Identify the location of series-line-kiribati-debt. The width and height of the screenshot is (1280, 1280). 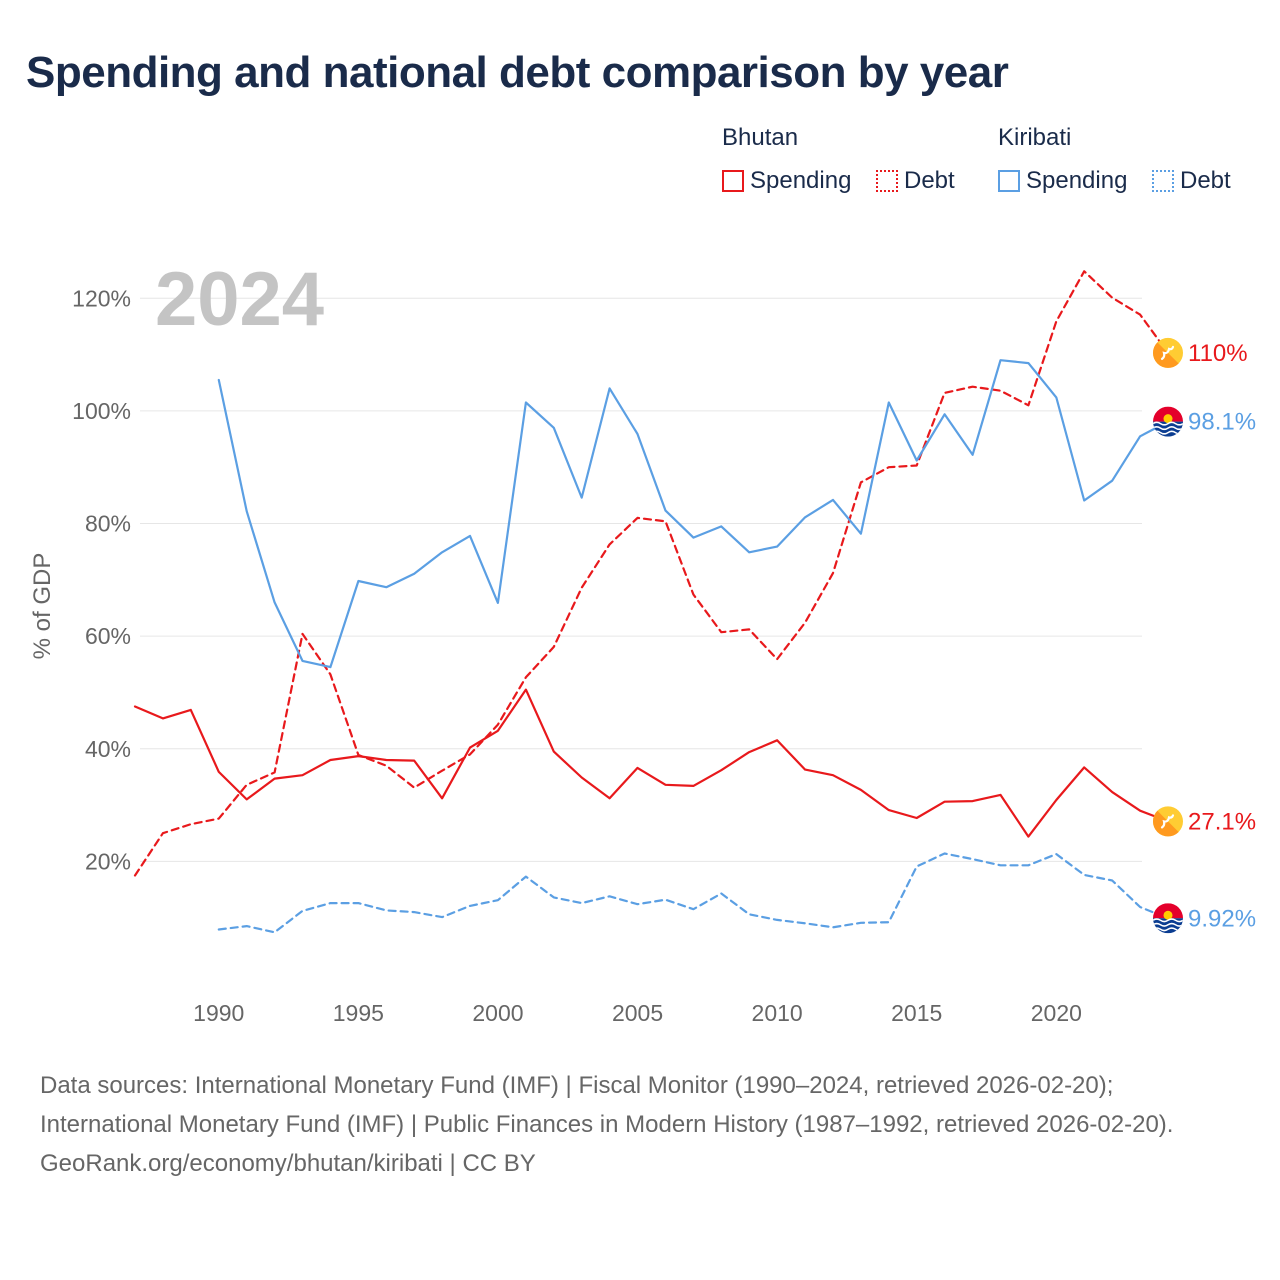
(693, 893).